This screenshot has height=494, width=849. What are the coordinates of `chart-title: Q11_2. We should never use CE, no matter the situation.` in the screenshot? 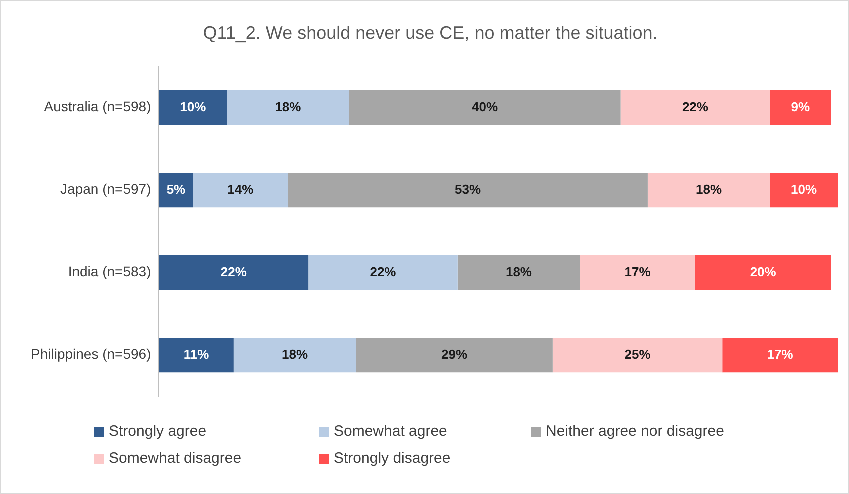 It's located at (430, 32).